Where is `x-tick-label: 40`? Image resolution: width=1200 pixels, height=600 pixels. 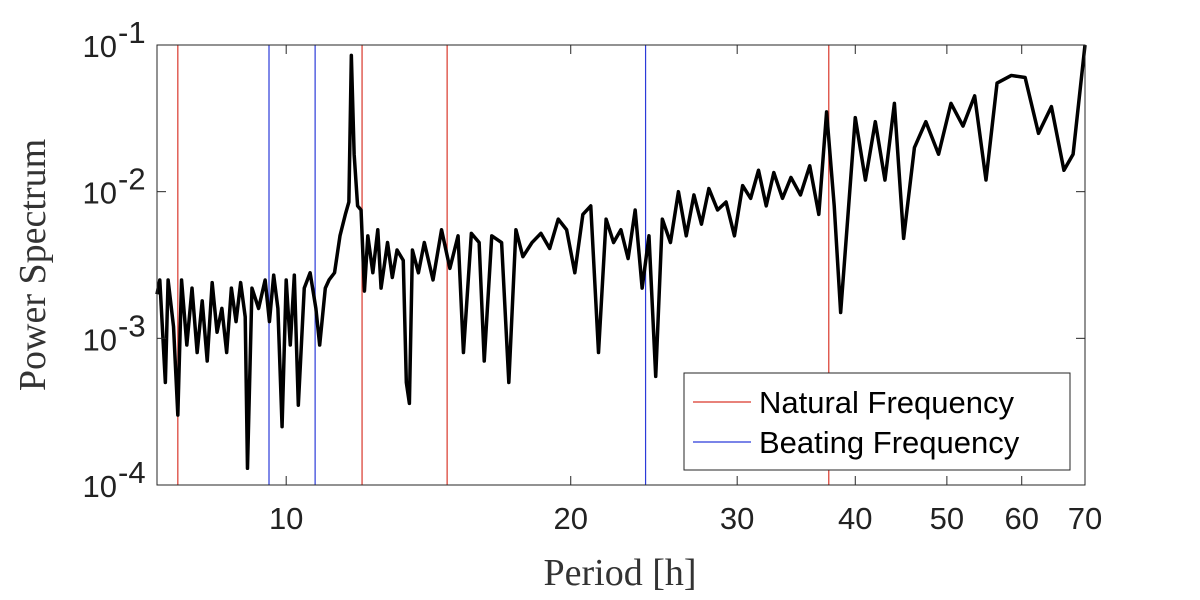 x-tick-label: 40 is located at coordinates (855, 518).